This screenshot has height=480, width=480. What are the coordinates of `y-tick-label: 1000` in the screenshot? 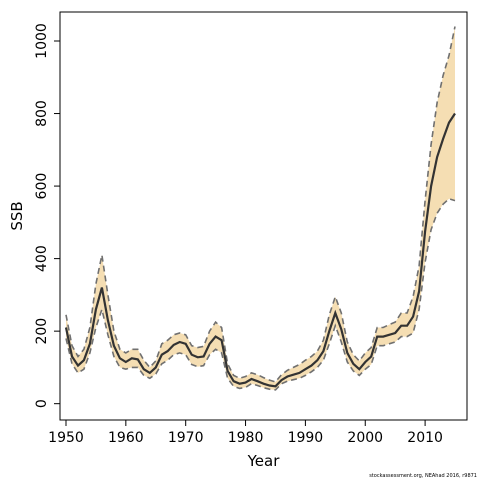 It's located at (42, 41).